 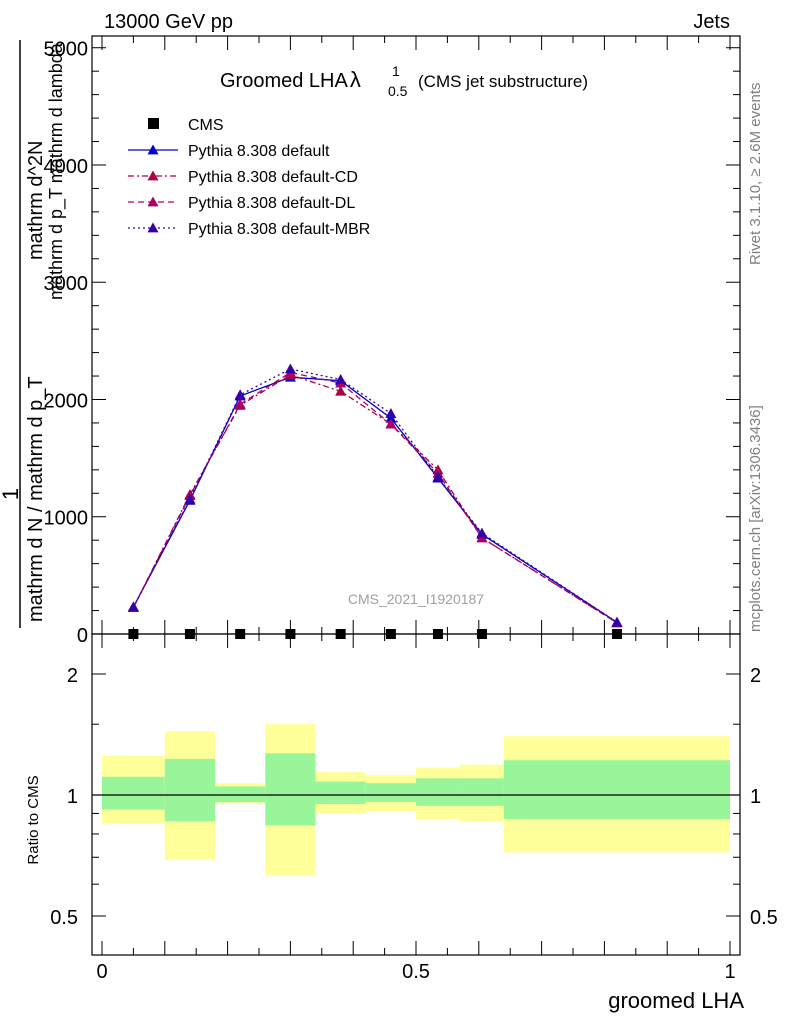 I want to click on ratio-plot-area, so click(x=416, y=800).